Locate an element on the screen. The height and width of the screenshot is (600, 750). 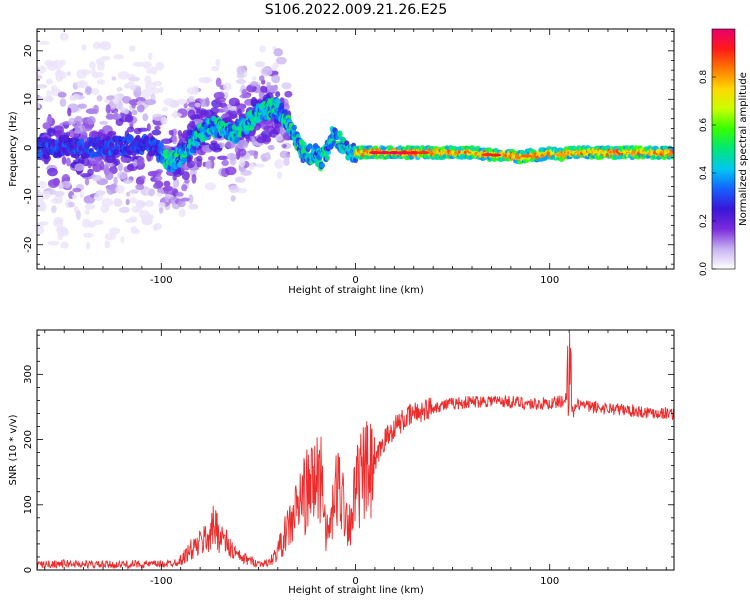
colorbar-tick-label: 0.0 is located at coordinates (704, 269).